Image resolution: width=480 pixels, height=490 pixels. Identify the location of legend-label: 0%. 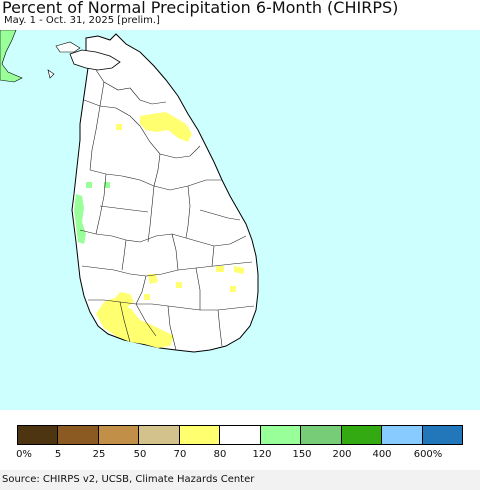
(24, 454).